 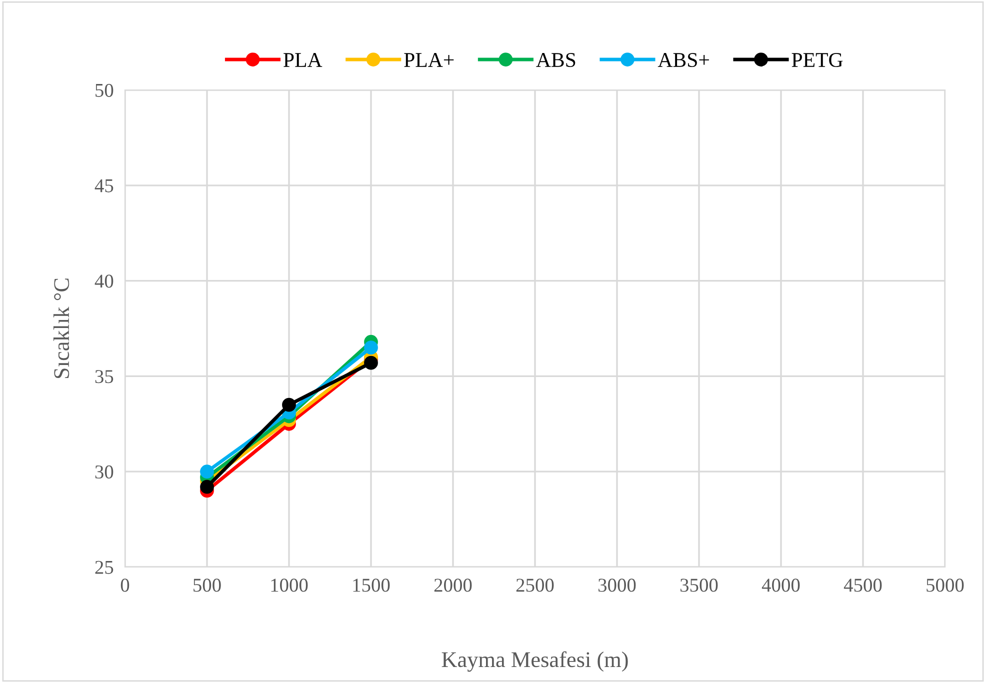 What do you see at coordinates (453, 585) in the screenshot?
I see `x-tick-label: 2000` at bounding box center [453, 585].